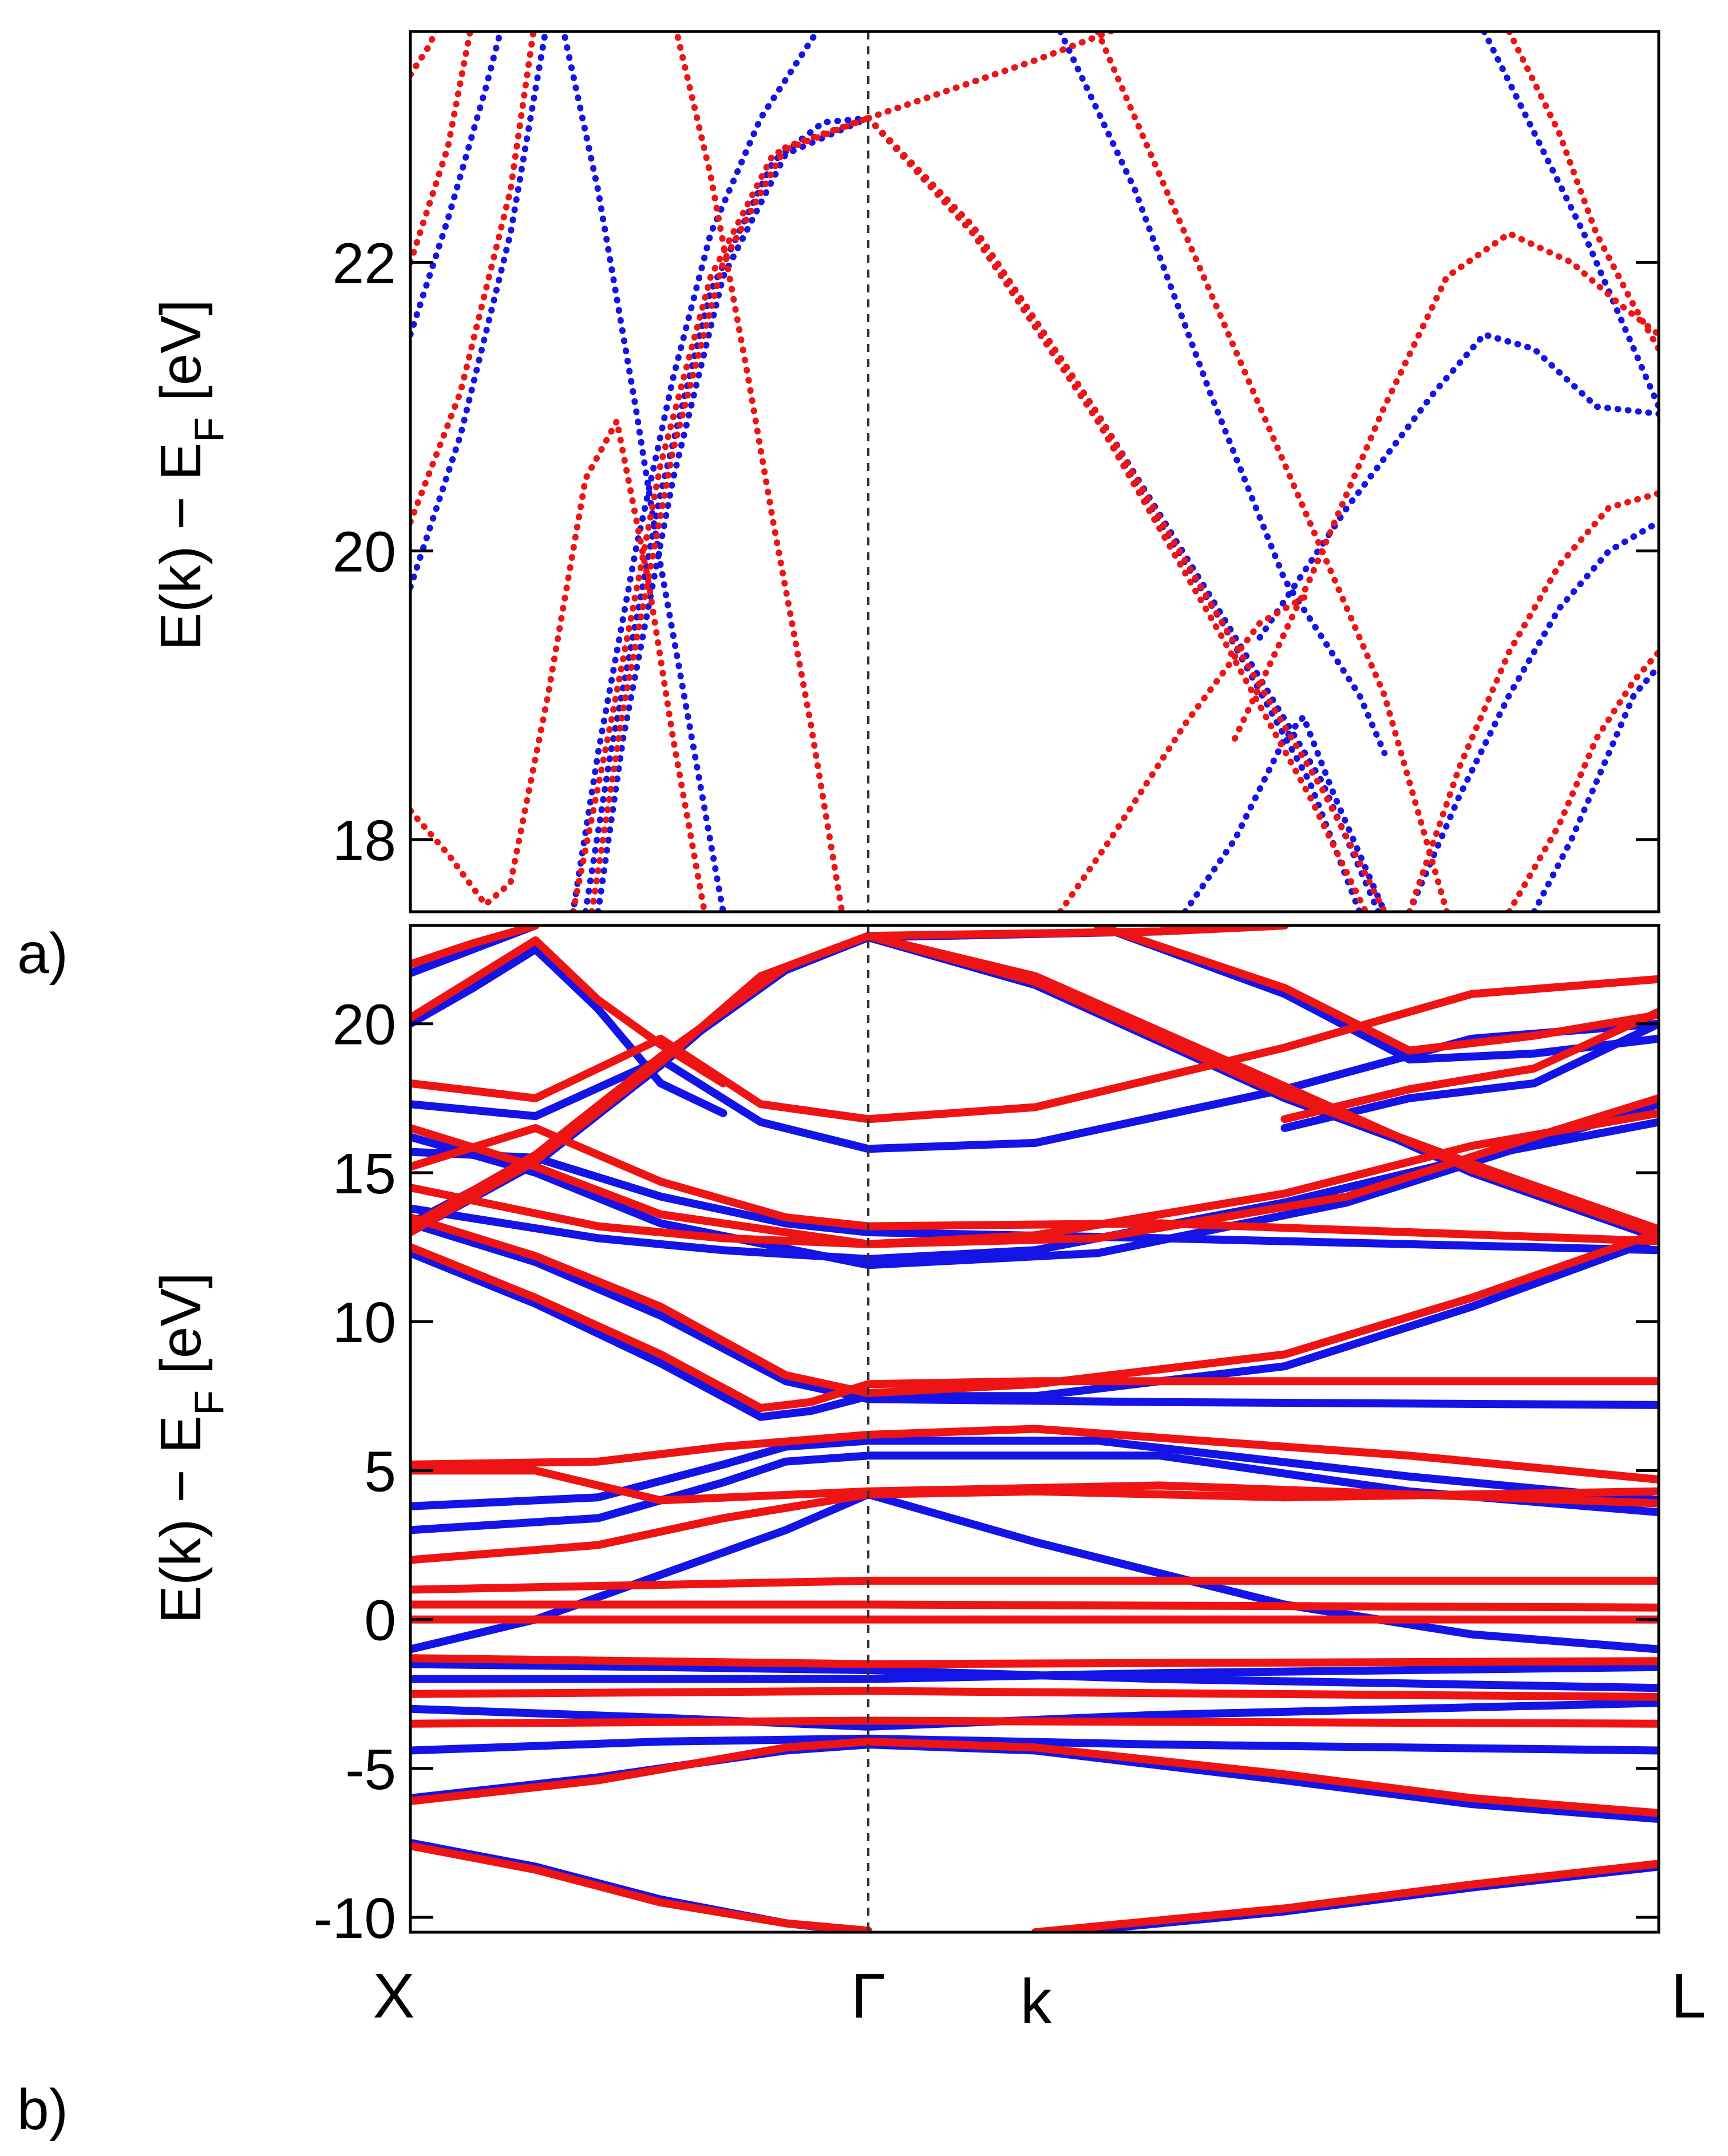 Image resolution: width=1728 pixels, height=2156 pixels. Describe the element at coordinates (1688, 1996) in the screenshot. I see `kpoint-label-L: L` at that location.